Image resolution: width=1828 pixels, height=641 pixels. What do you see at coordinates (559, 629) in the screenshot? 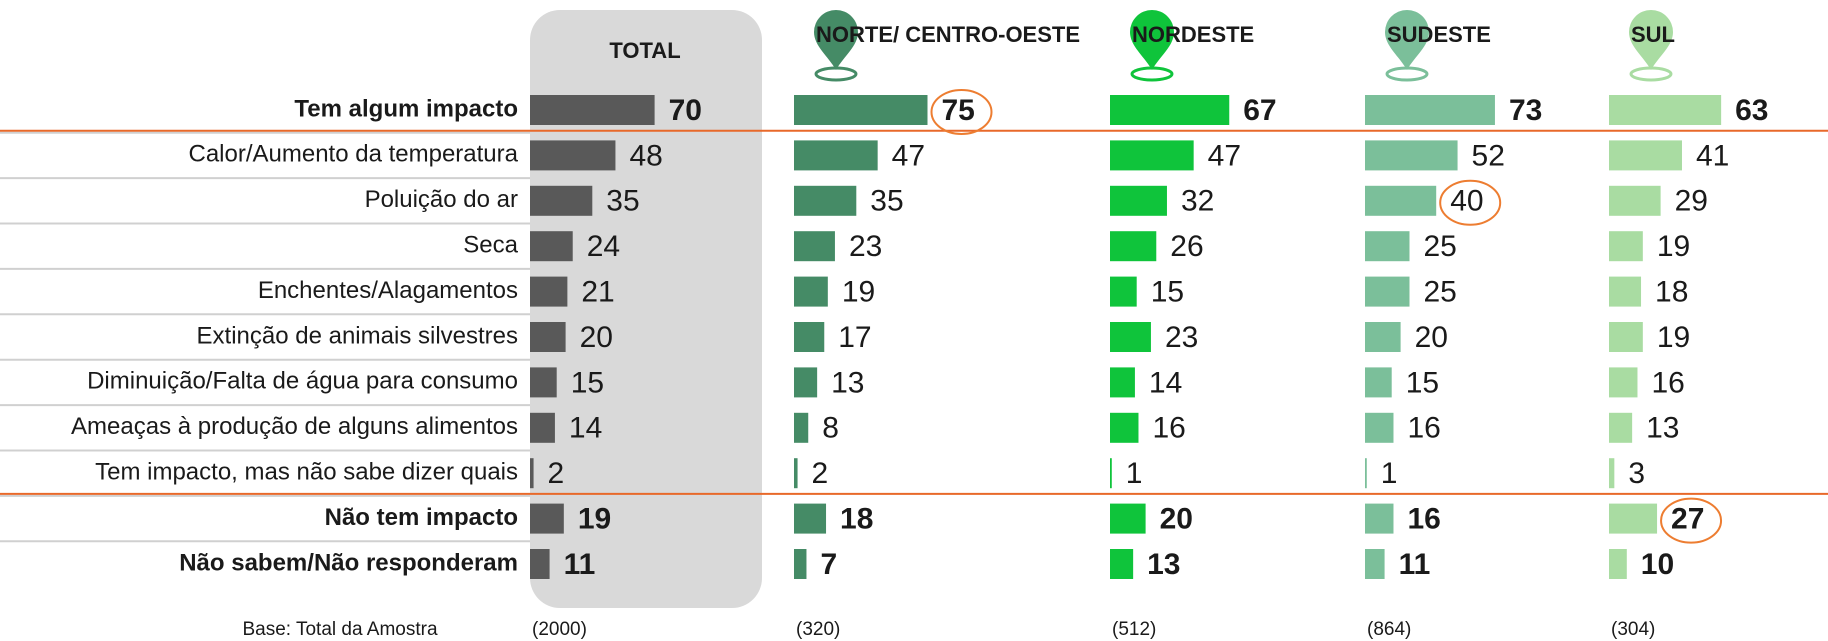
I see `base-value: (2000)` at bounding box center [559, 629].